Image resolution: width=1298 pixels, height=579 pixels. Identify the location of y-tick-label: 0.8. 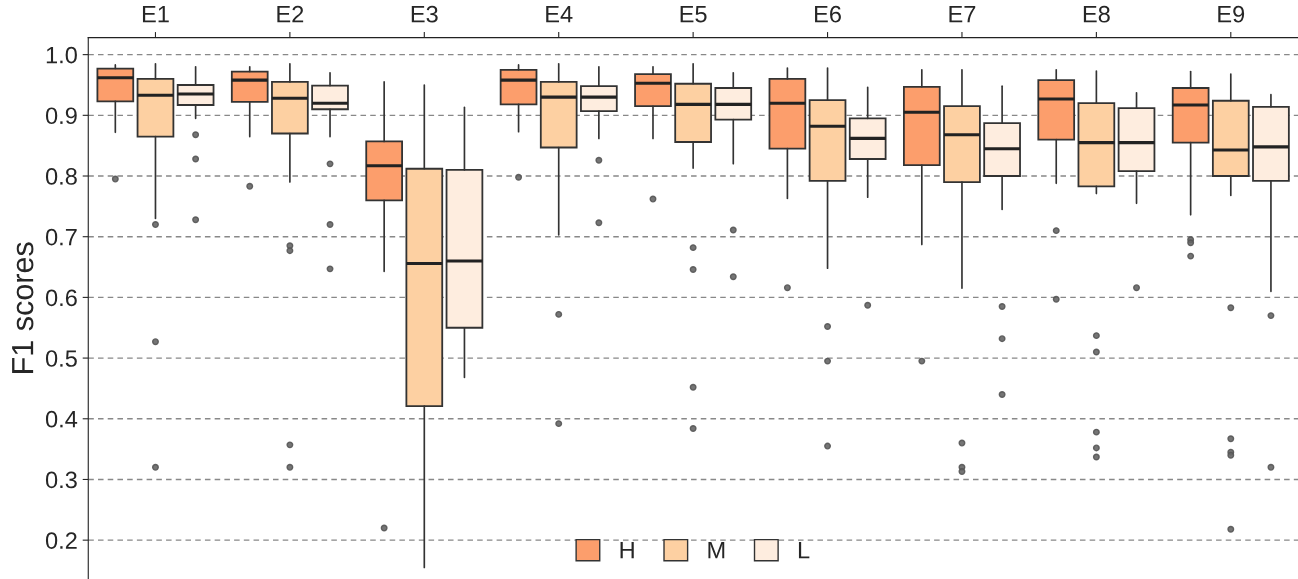
(61, 176).